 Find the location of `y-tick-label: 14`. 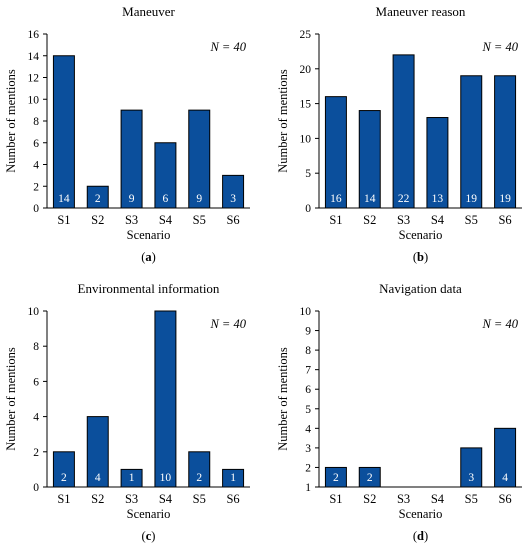

y-tick-label: 14 is located at coordinates (34, 57).